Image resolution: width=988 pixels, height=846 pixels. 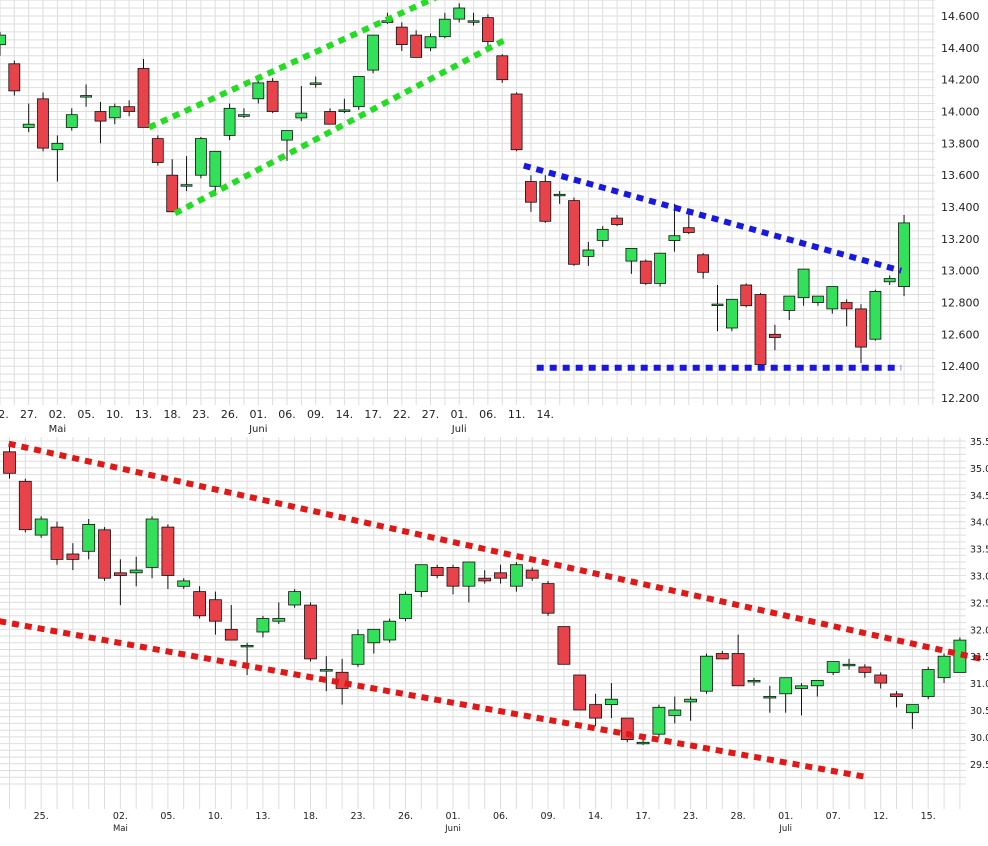 What do you see at coordinates (459, 429) in the screenshot?
I see `month-label: Juli` at bounding box center [459, 429].